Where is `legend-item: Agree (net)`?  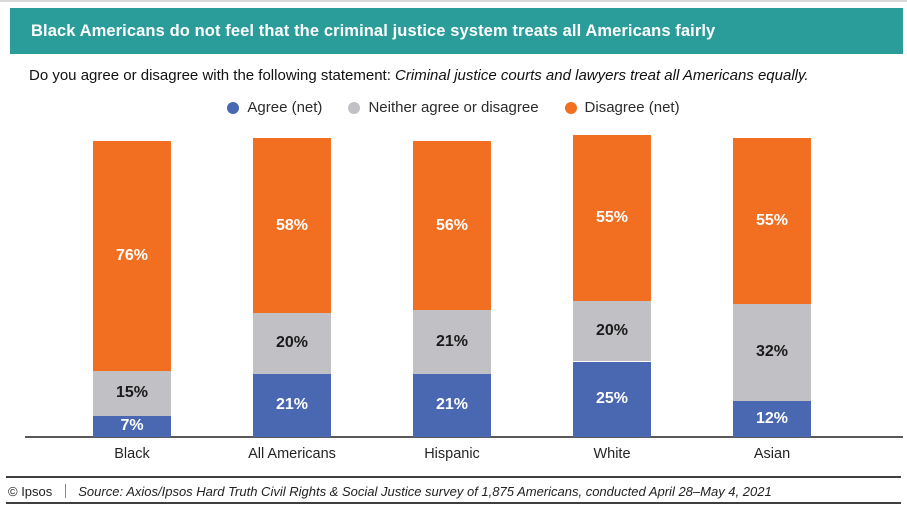 legend-item: Agree (net) is located at coordinates (274, 107).